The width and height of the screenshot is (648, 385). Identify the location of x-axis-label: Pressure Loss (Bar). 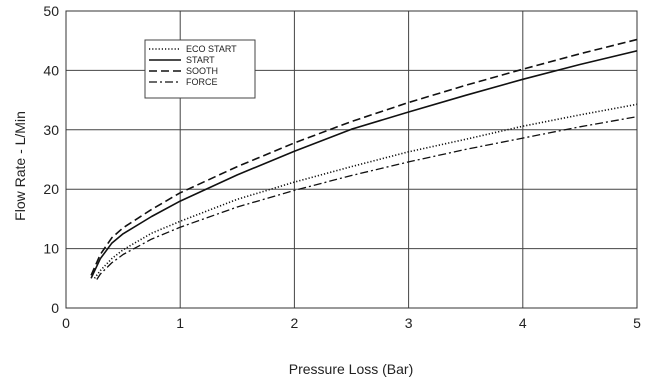
(351, 369).